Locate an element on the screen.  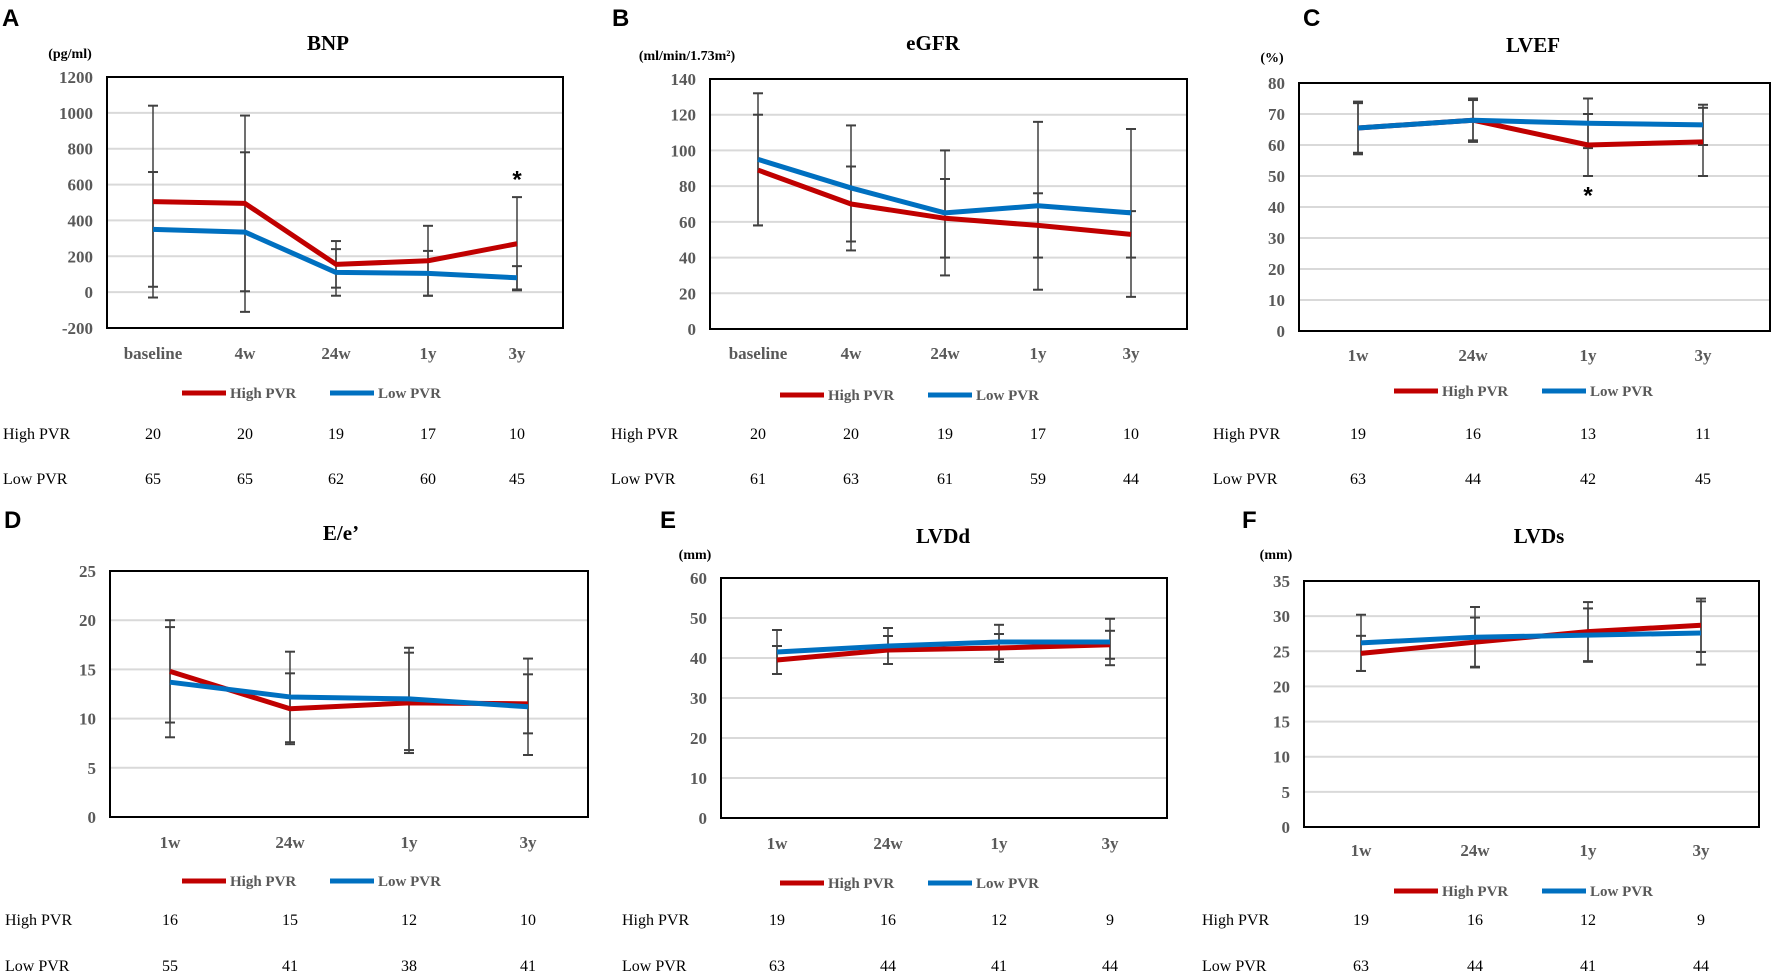
chart-title: eGFR is located at coordinates (933, 43).